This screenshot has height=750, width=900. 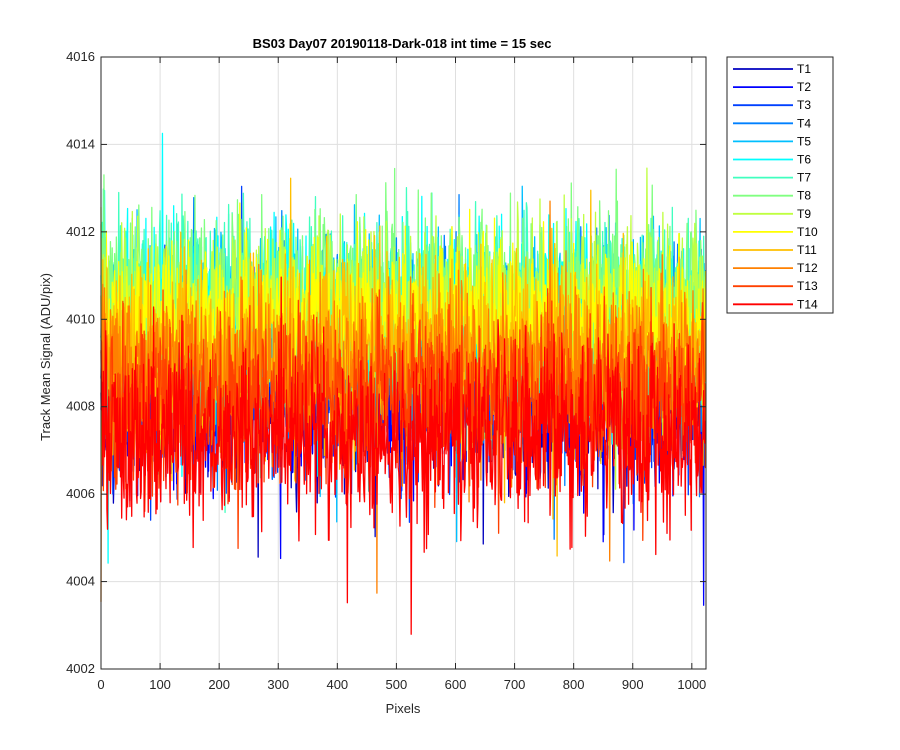 What do you see at coordinates (804, 196) in the screenshot?
I see `legend-label-t8: T8` at bounding box center [804, 196].